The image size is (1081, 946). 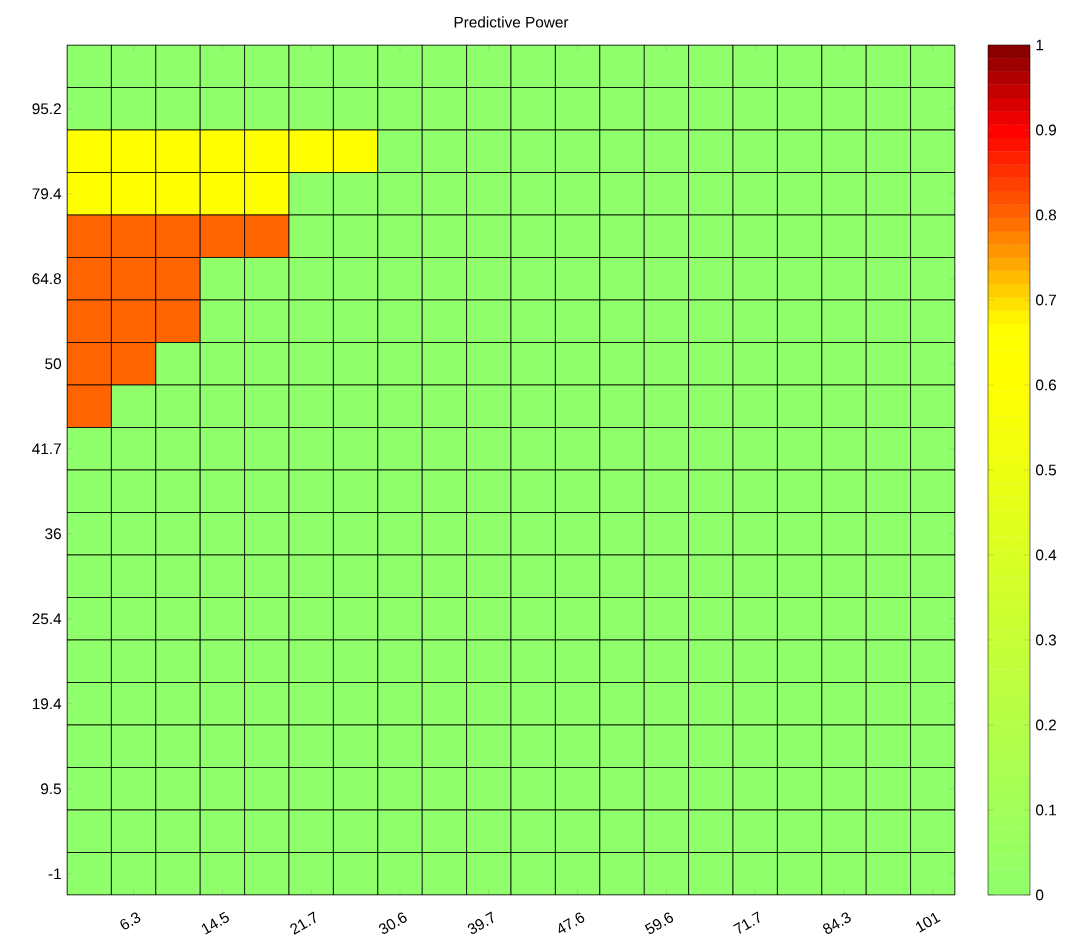 What do you see at coordinates (511, 22) in the screenshot?
I see `chart-title: Predictive Power` at bounding box center [511, 22].